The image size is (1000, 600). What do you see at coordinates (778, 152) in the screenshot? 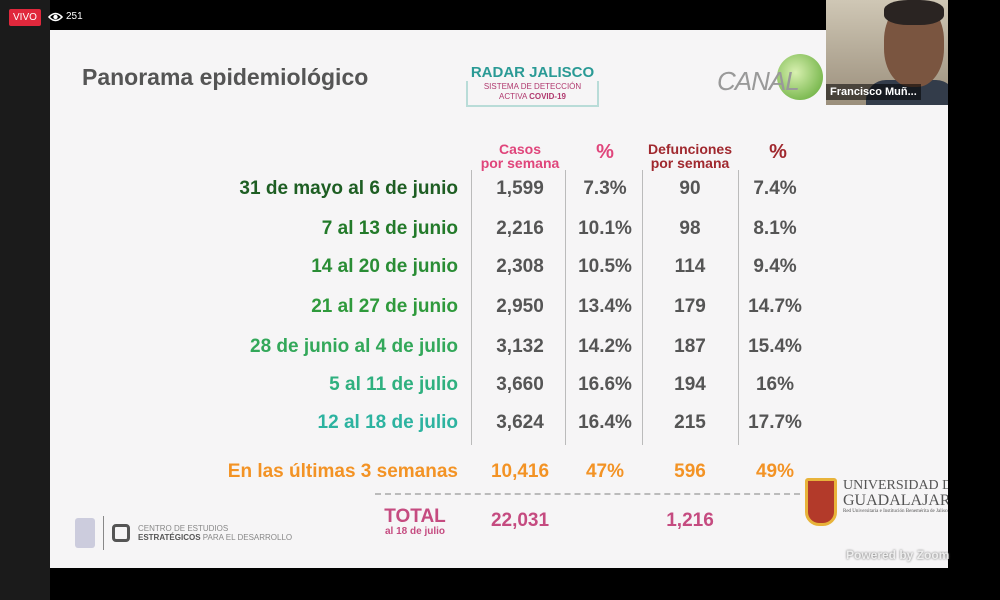
I see `header-pct2: %` at bounding box center [778, 152].